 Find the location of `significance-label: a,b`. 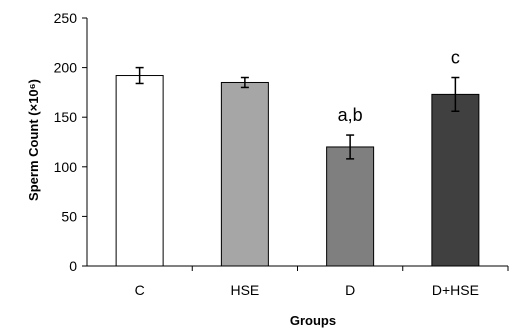

significance-label: a,b is located at coordinates (350, 115).